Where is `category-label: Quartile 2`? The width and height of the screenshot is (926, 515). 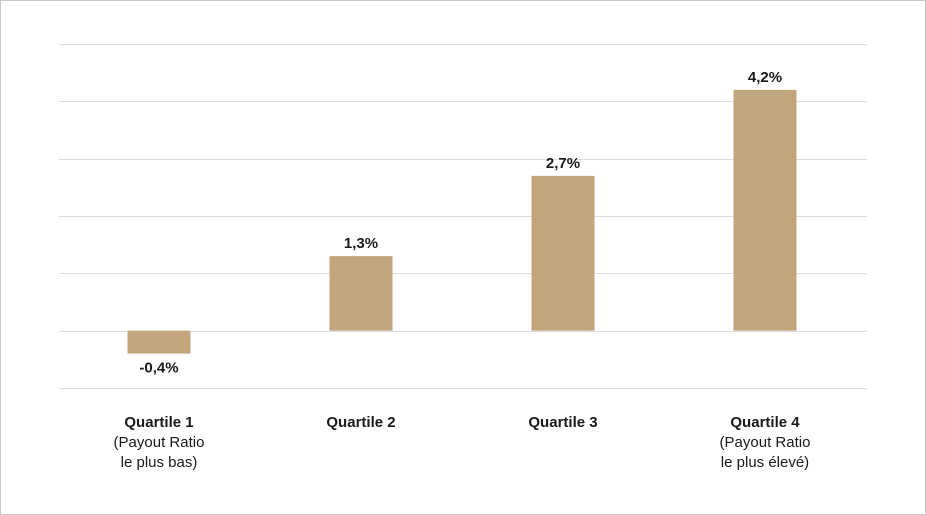 category-label: Quartile 2 is located at coordinates (360, 422).